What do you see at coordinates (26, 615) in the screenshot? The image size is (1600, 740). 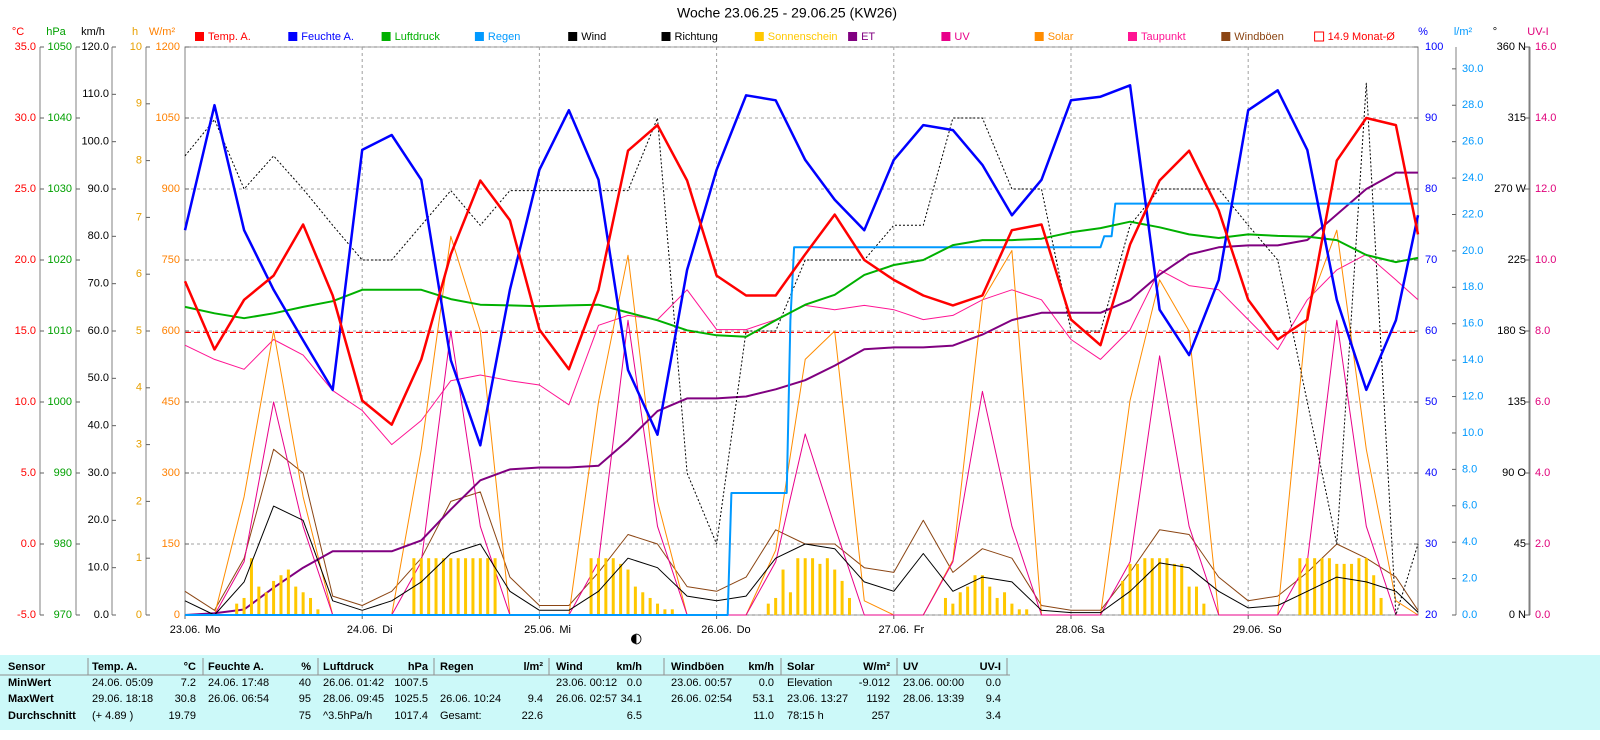 I see `y-tick-label: -5.0` at bounding box center [26, 615].